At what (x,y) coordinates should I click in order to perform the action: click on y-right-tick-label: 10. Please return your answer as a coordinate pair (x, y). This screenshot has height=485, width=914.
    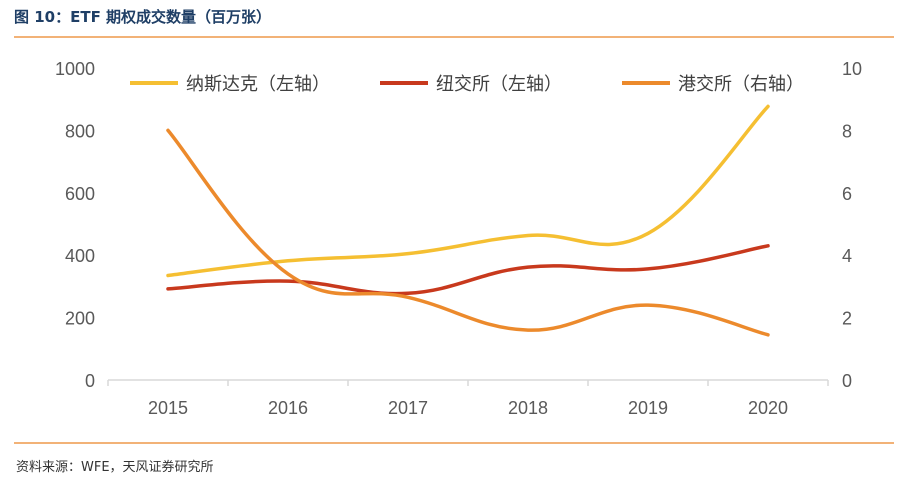
    Looking at the image, I should click on (852, 69).